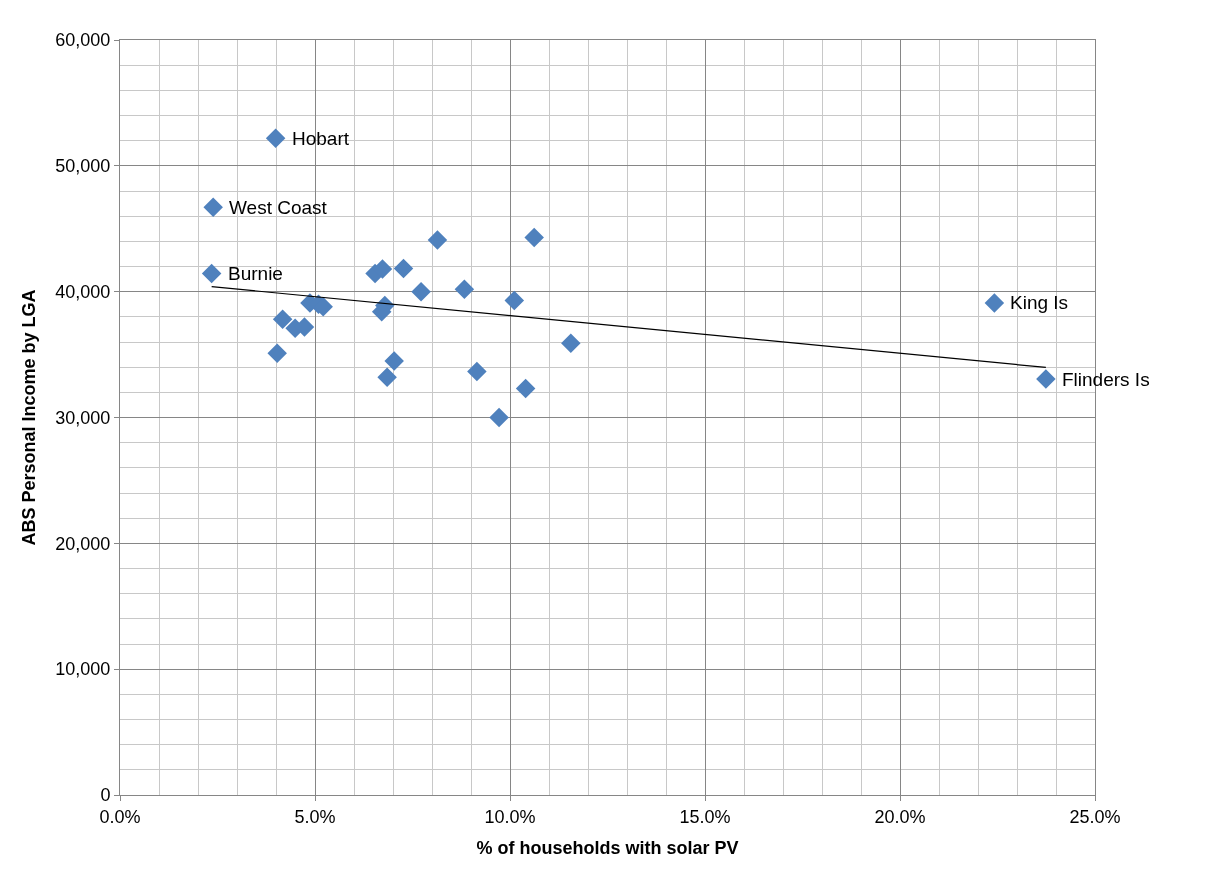 The image size is (1205, 895). Describe the element at coordinates (83, 166) in the screenshot. I see `y-tick-label: 50,000` at that location.